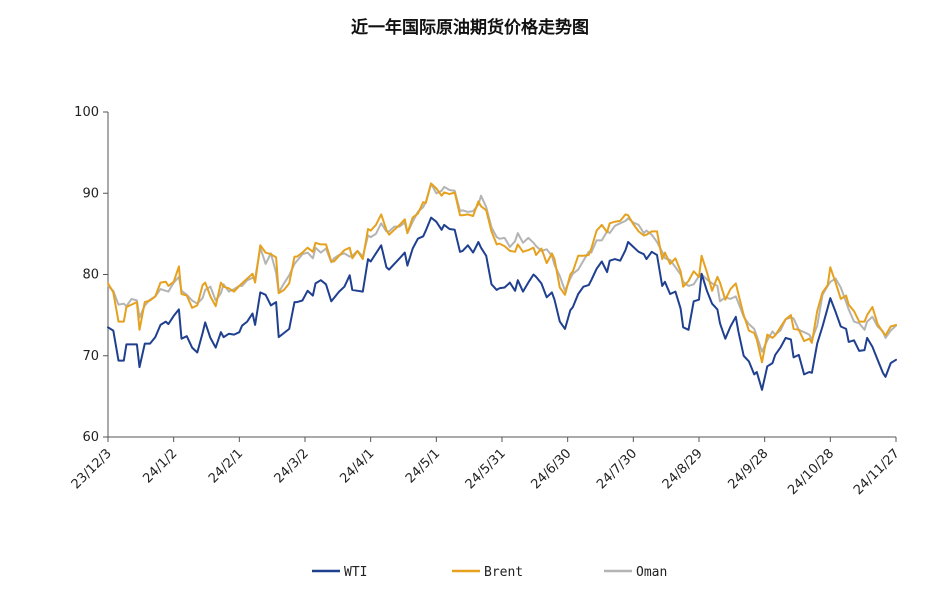 This screenshot has height=602, width=939. I want to click on x-tick-label: 24/1/2, so click(160, 466).